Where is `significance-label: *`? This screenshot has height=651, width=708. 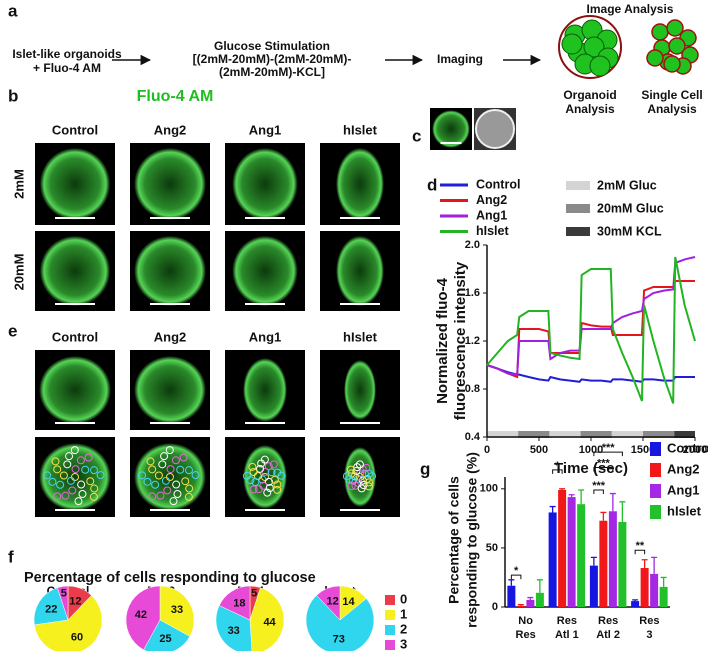 significance-label: * is located at coordinates (557, 466).